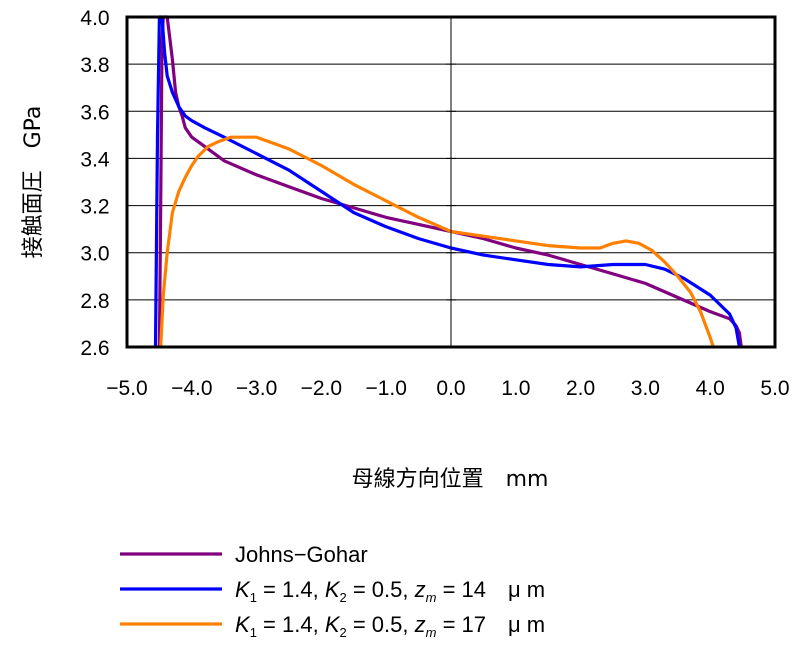 Image resolution: width=795 pixels, height=667 pixels. Describe the element at coordinates (191, 388) in the screenshot. I see `x-tick-label: −4.0` at that location.